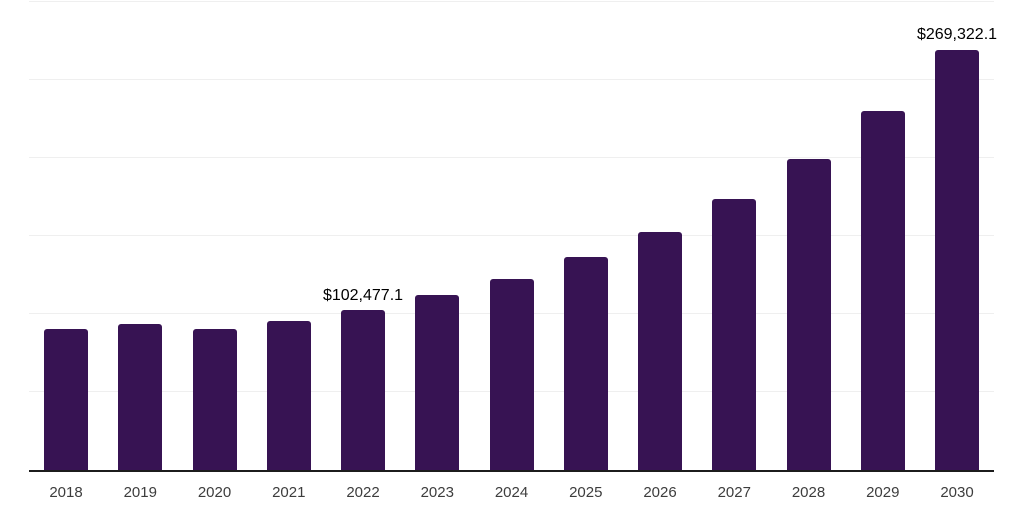 This screenshot has width=1024, height=512. What do you see at coordinates (957, 492) in the screenshot?
I see `x-tick-label-2030: 2030` at bounding box center [957, 492].